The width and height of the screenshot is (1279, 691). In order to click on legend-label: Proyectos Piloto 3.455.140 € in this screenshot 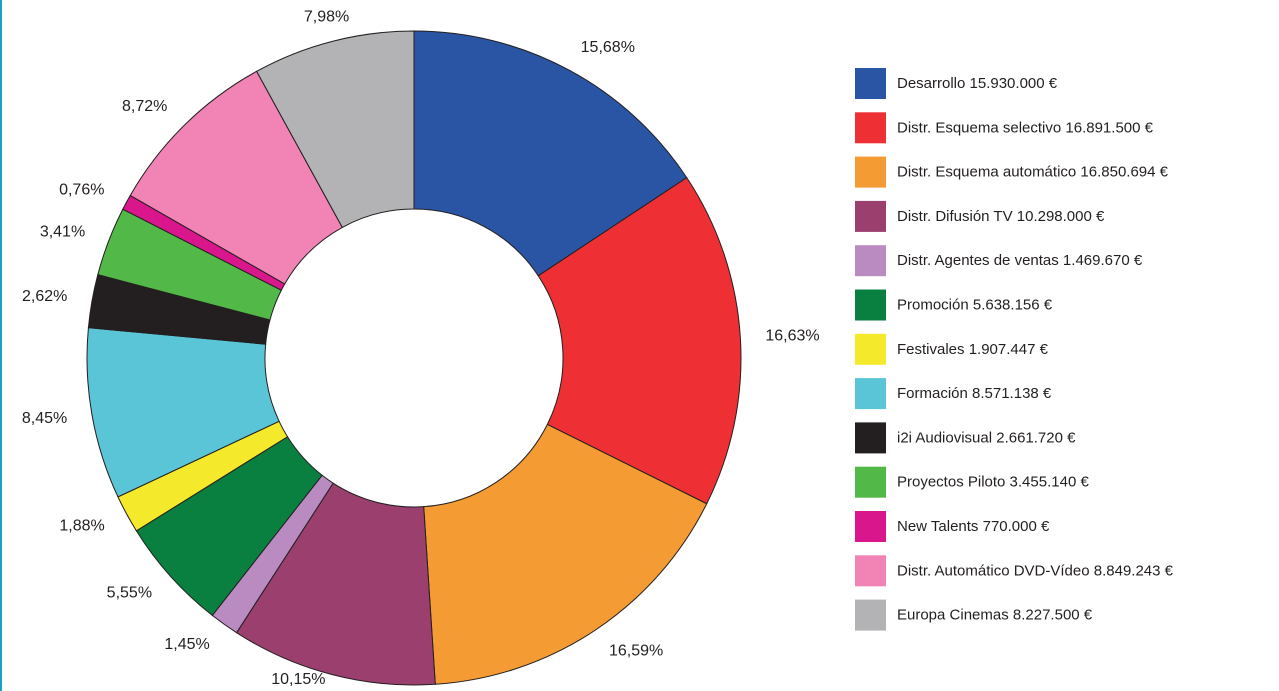, I will do `click(993, 482)`.